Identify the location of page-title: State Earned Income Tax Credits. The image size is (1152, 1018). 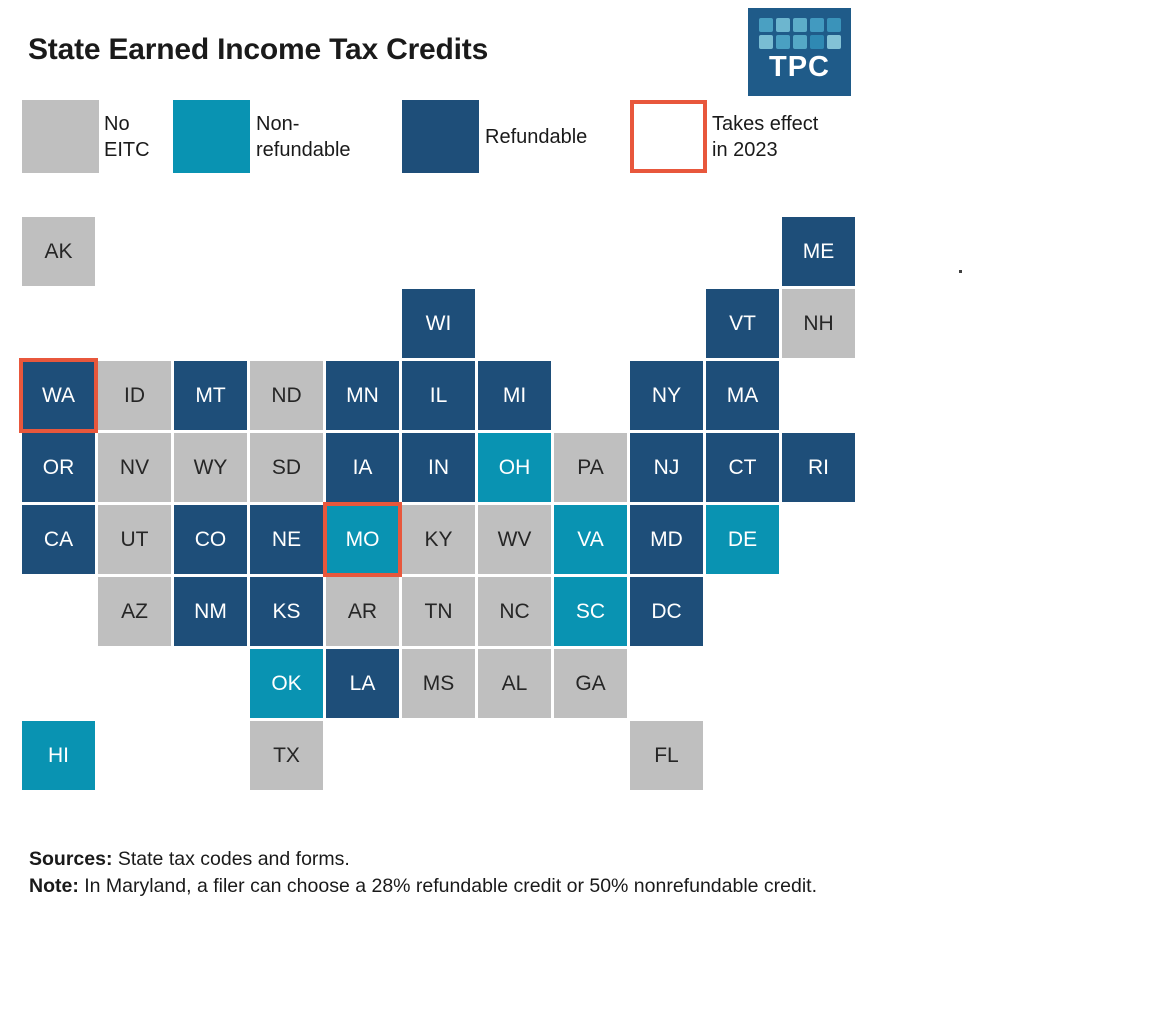
(258, 49).